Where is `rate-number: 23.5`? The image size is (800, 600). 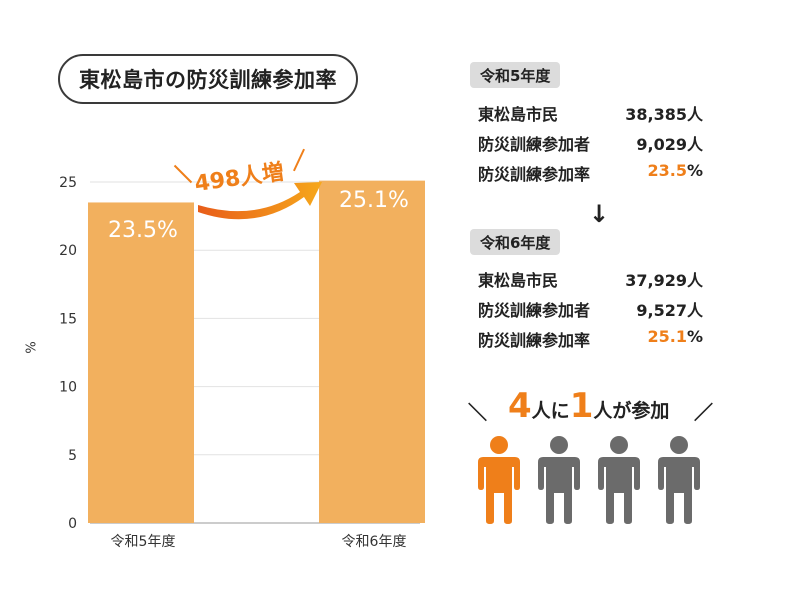 rate-number: 23.5 is located at coordinates (667, 170).